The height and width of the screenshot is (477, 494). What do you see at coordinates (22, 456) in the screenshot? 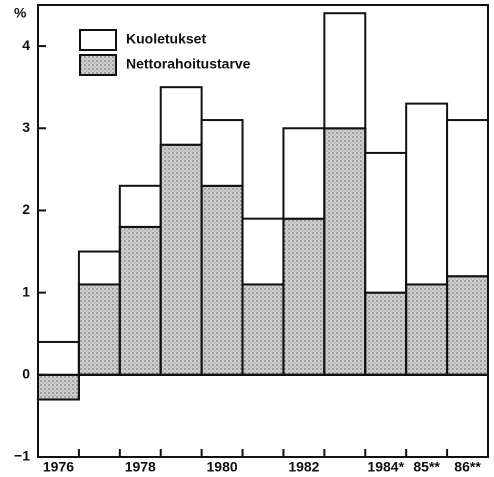
I see `y-tick-label: −1` at bounding box center [22, 456].